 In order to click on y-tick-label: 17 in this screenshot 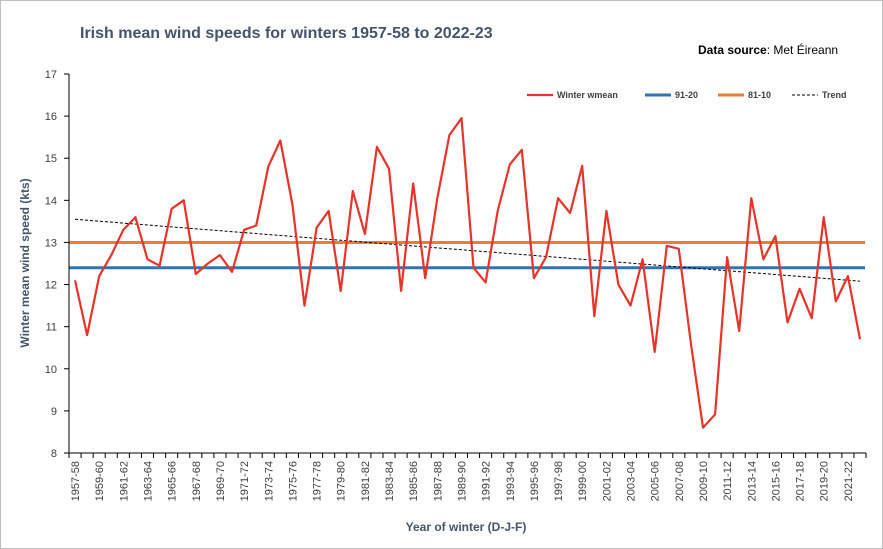, I will do `click(51, 75)`.